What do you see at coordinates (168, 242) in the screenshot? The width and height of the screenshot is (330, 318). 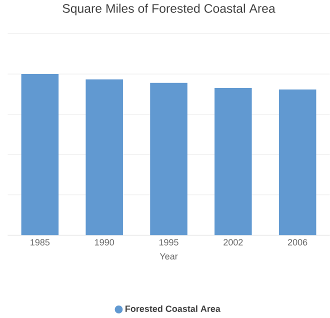 I see `x-tick-label: 1995` at bounding box center [168, 242].